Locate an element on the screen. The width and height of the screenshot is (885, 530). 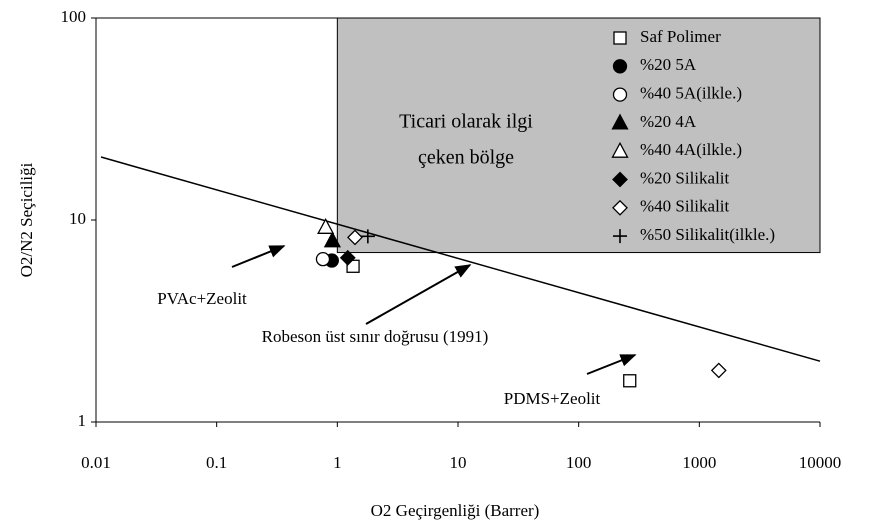
legend-label: Saf Polimer is located at coordinates (680, 36).